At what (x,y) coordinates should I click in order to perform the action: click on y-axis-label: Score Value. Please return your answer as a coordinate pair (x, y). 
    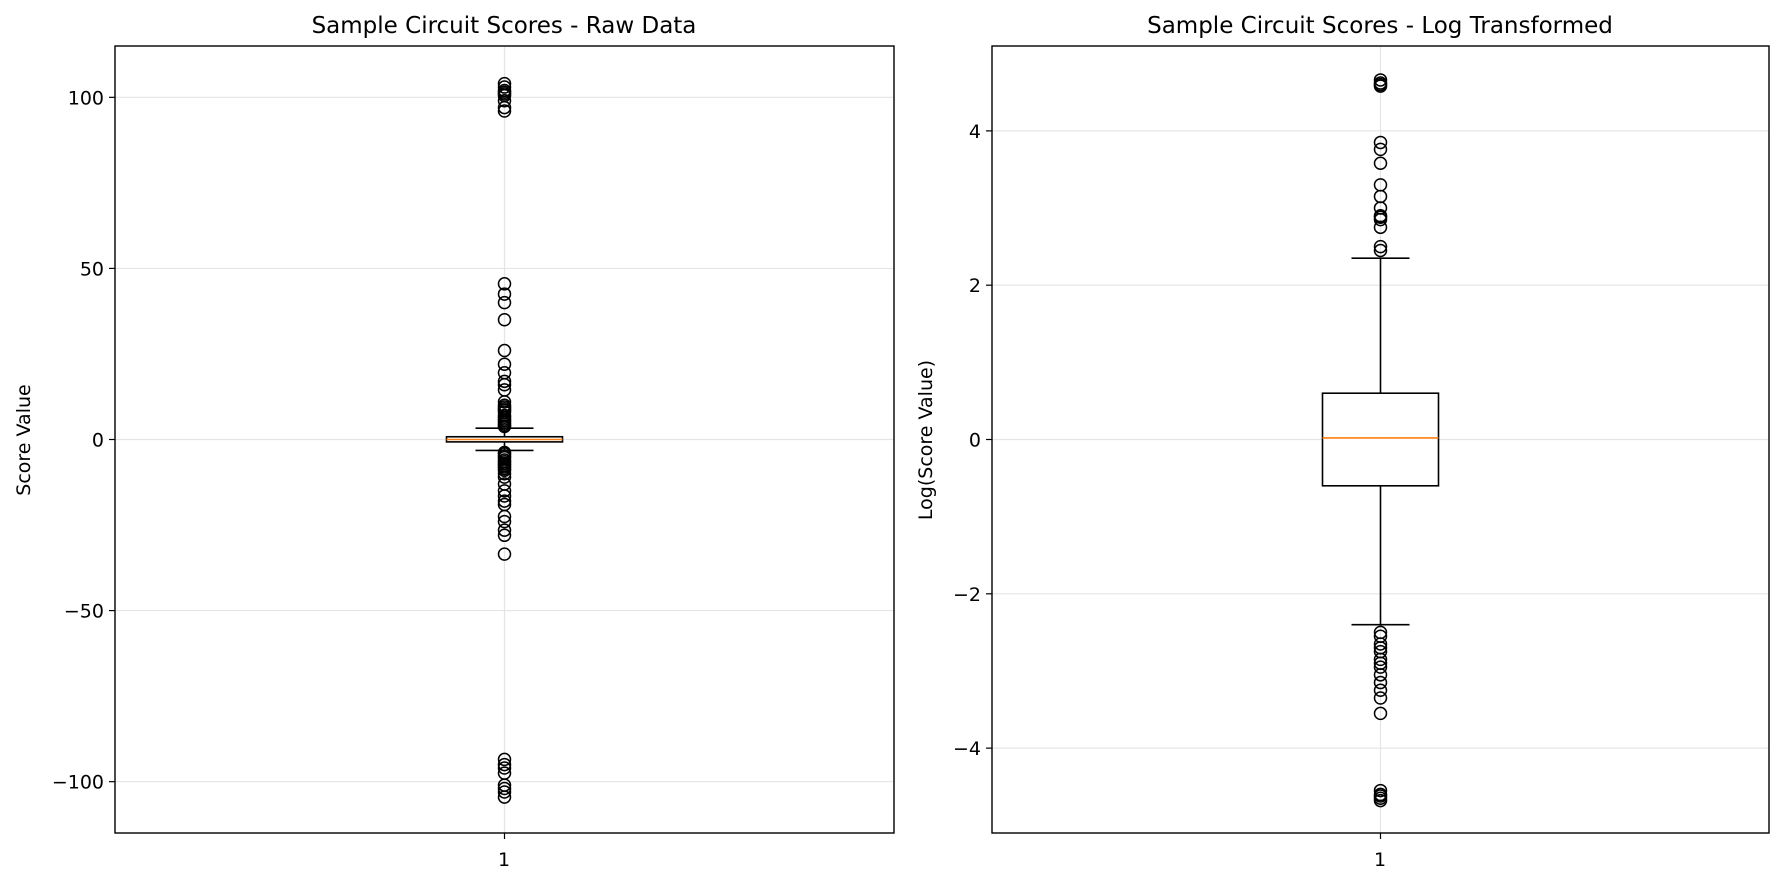
    Looking at the image, I should click on (24, 439).